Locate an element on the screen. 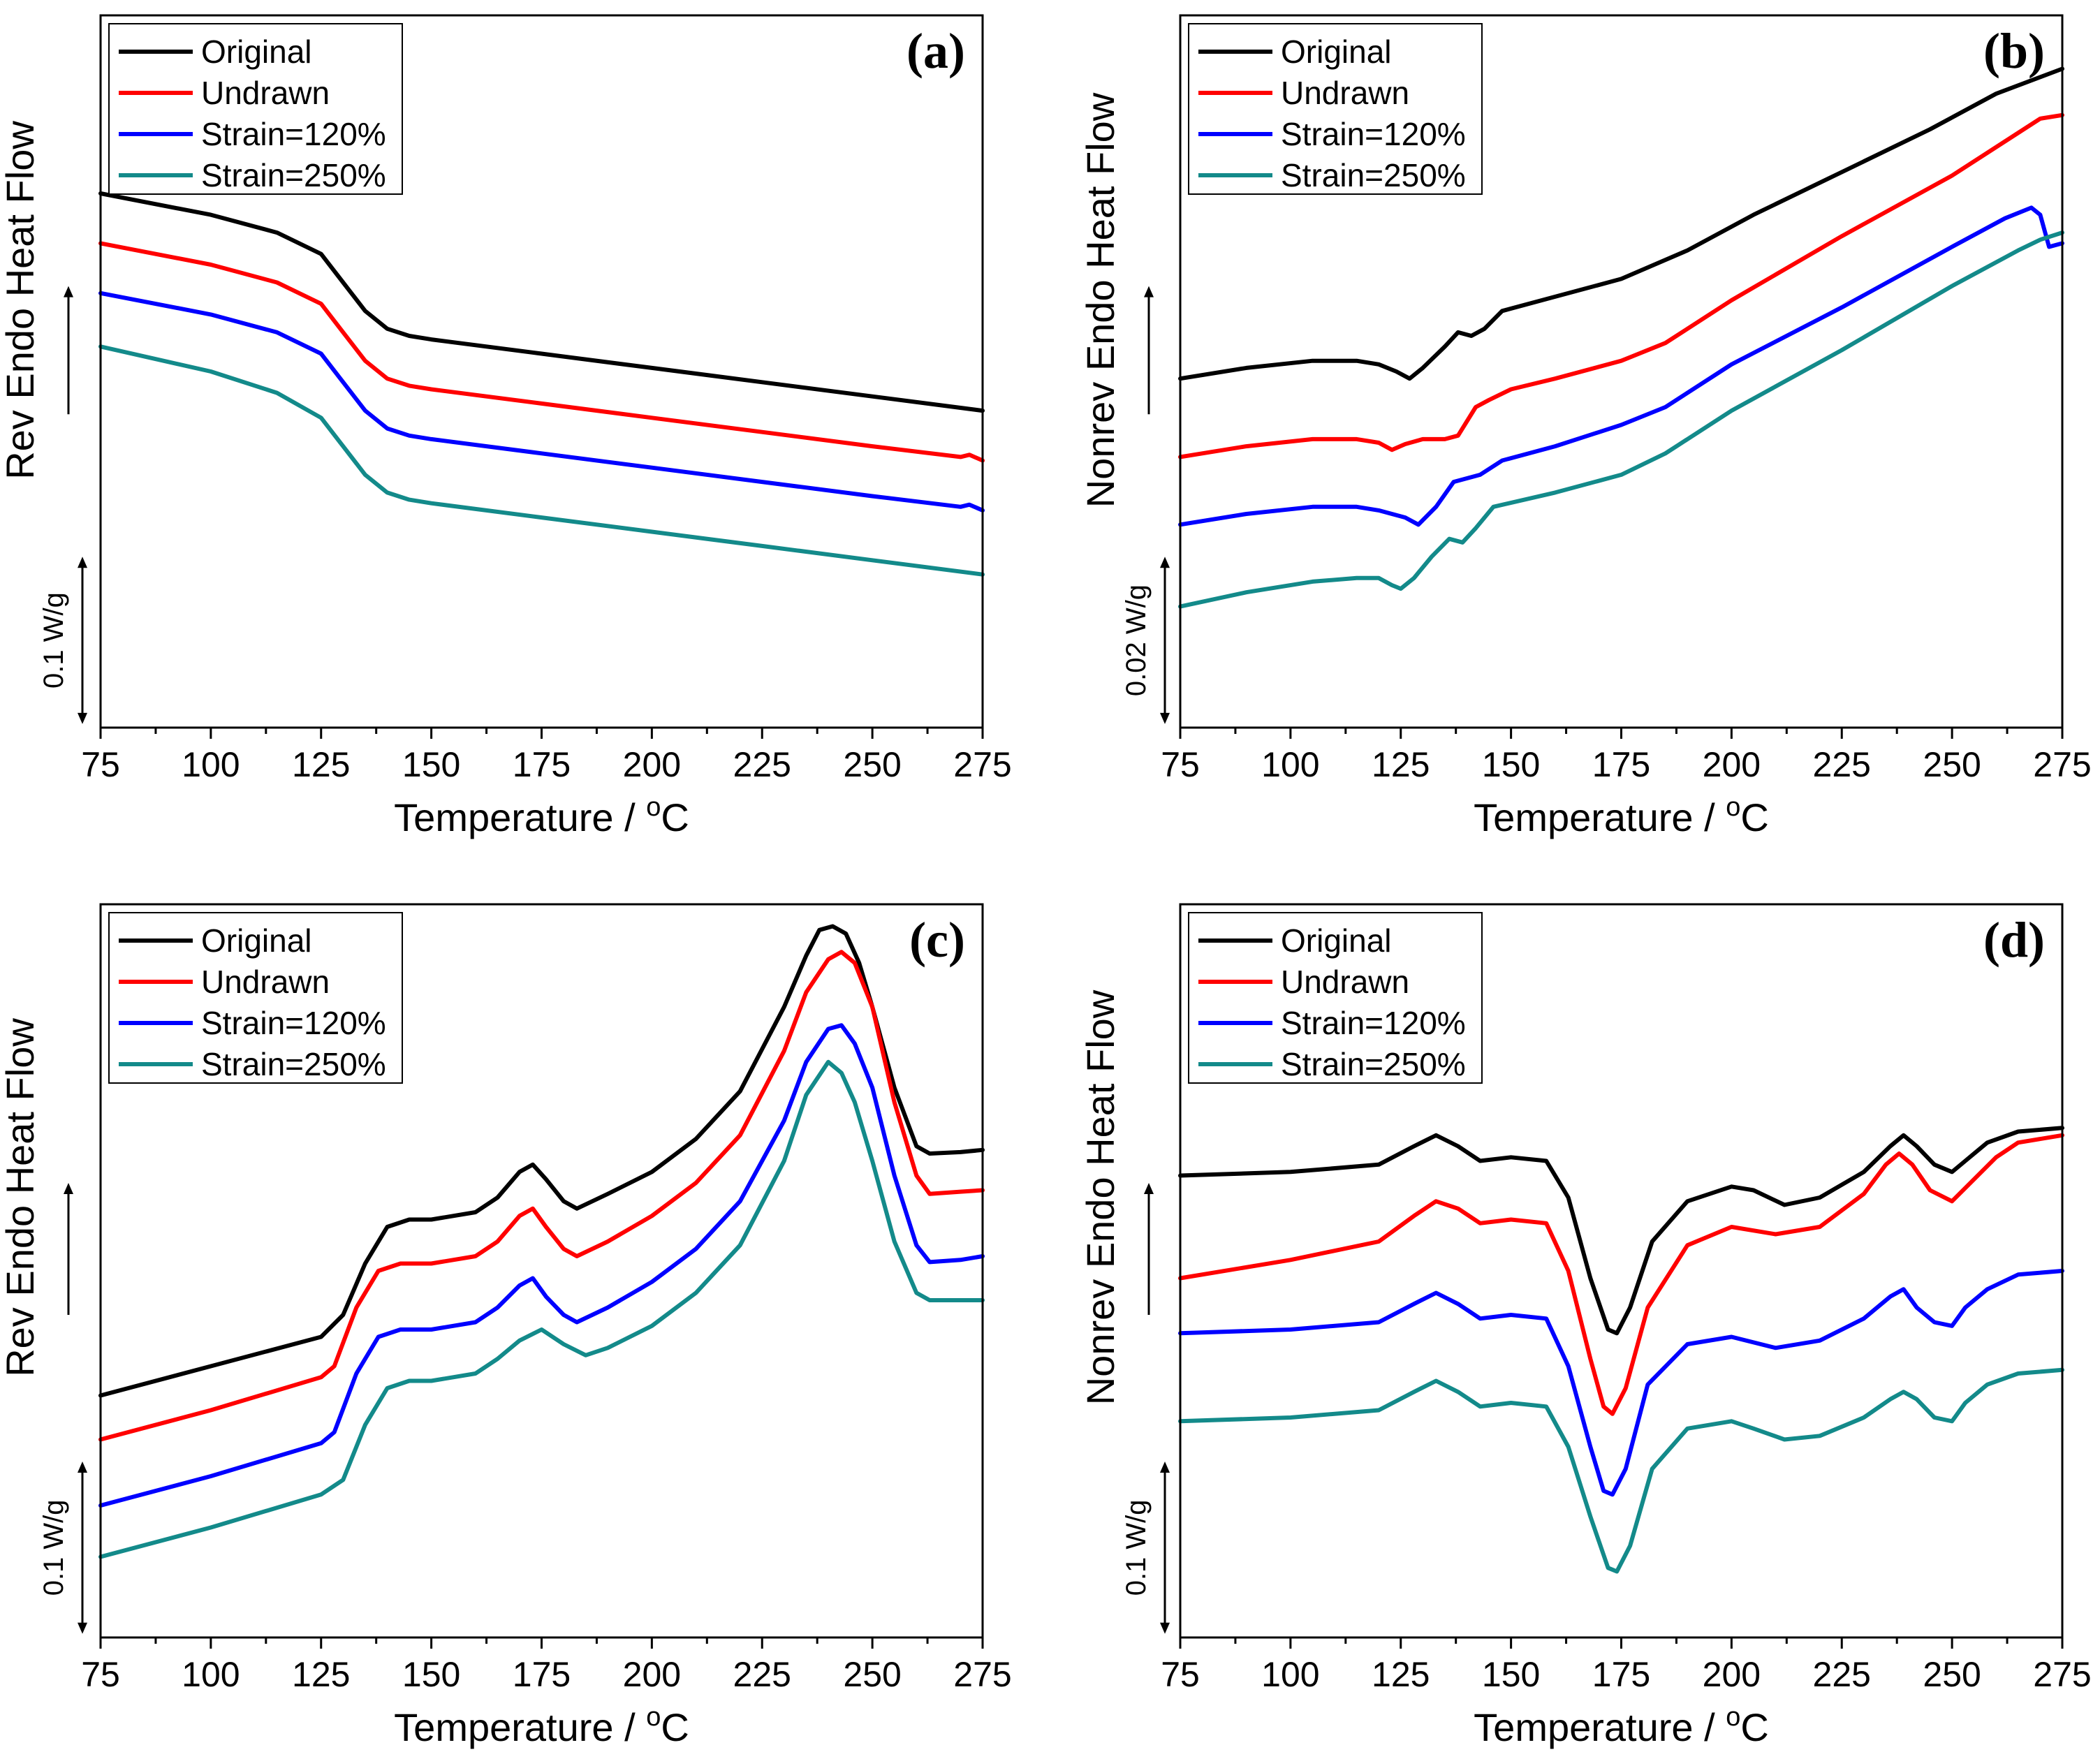  legend-label-c-2: Undrawn is located at coordinates (266, 982).